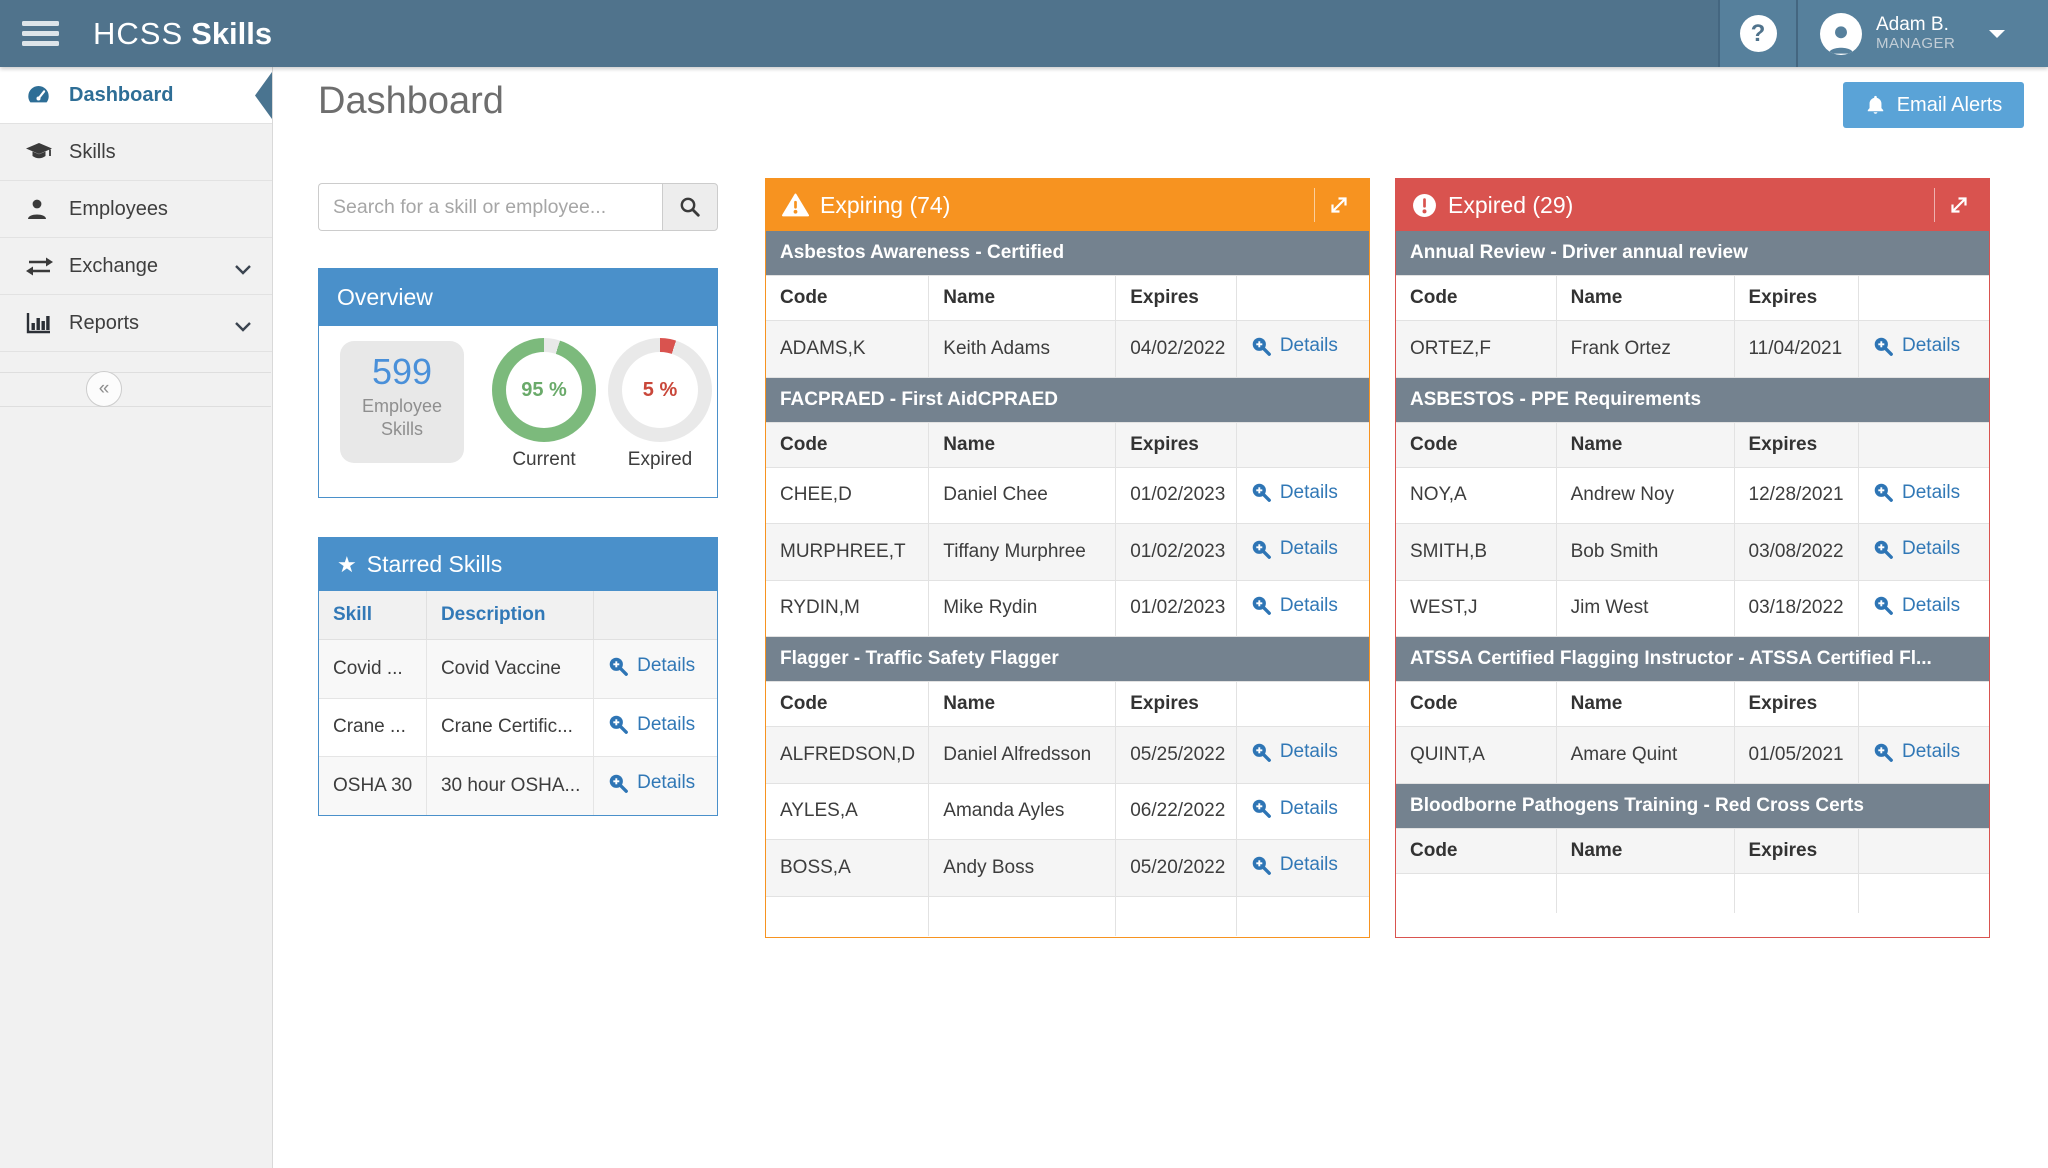 This screenshot has width=2048, height=1168. I want to click on sidebar-item-employees: Employees, so click(136, 209).